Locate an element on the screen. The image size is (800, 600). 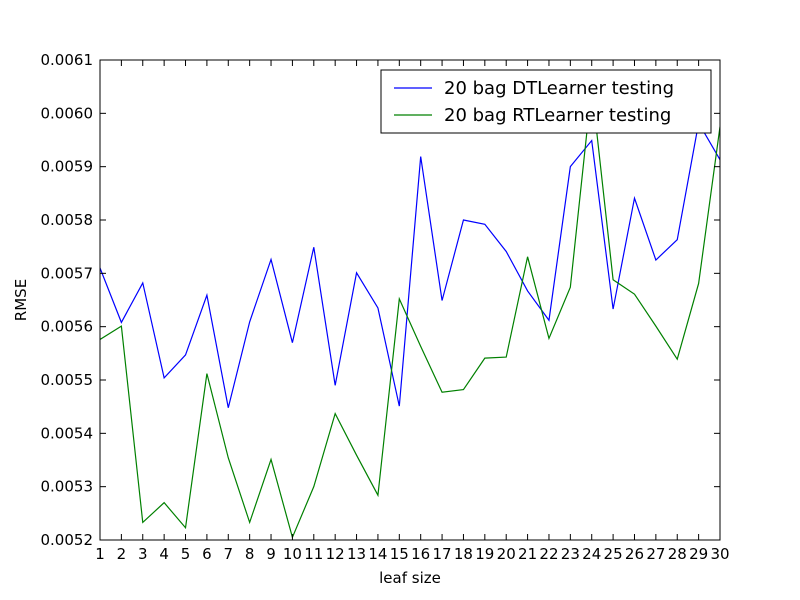
x-tick-label: 14 is located at coordinates (377, 554).